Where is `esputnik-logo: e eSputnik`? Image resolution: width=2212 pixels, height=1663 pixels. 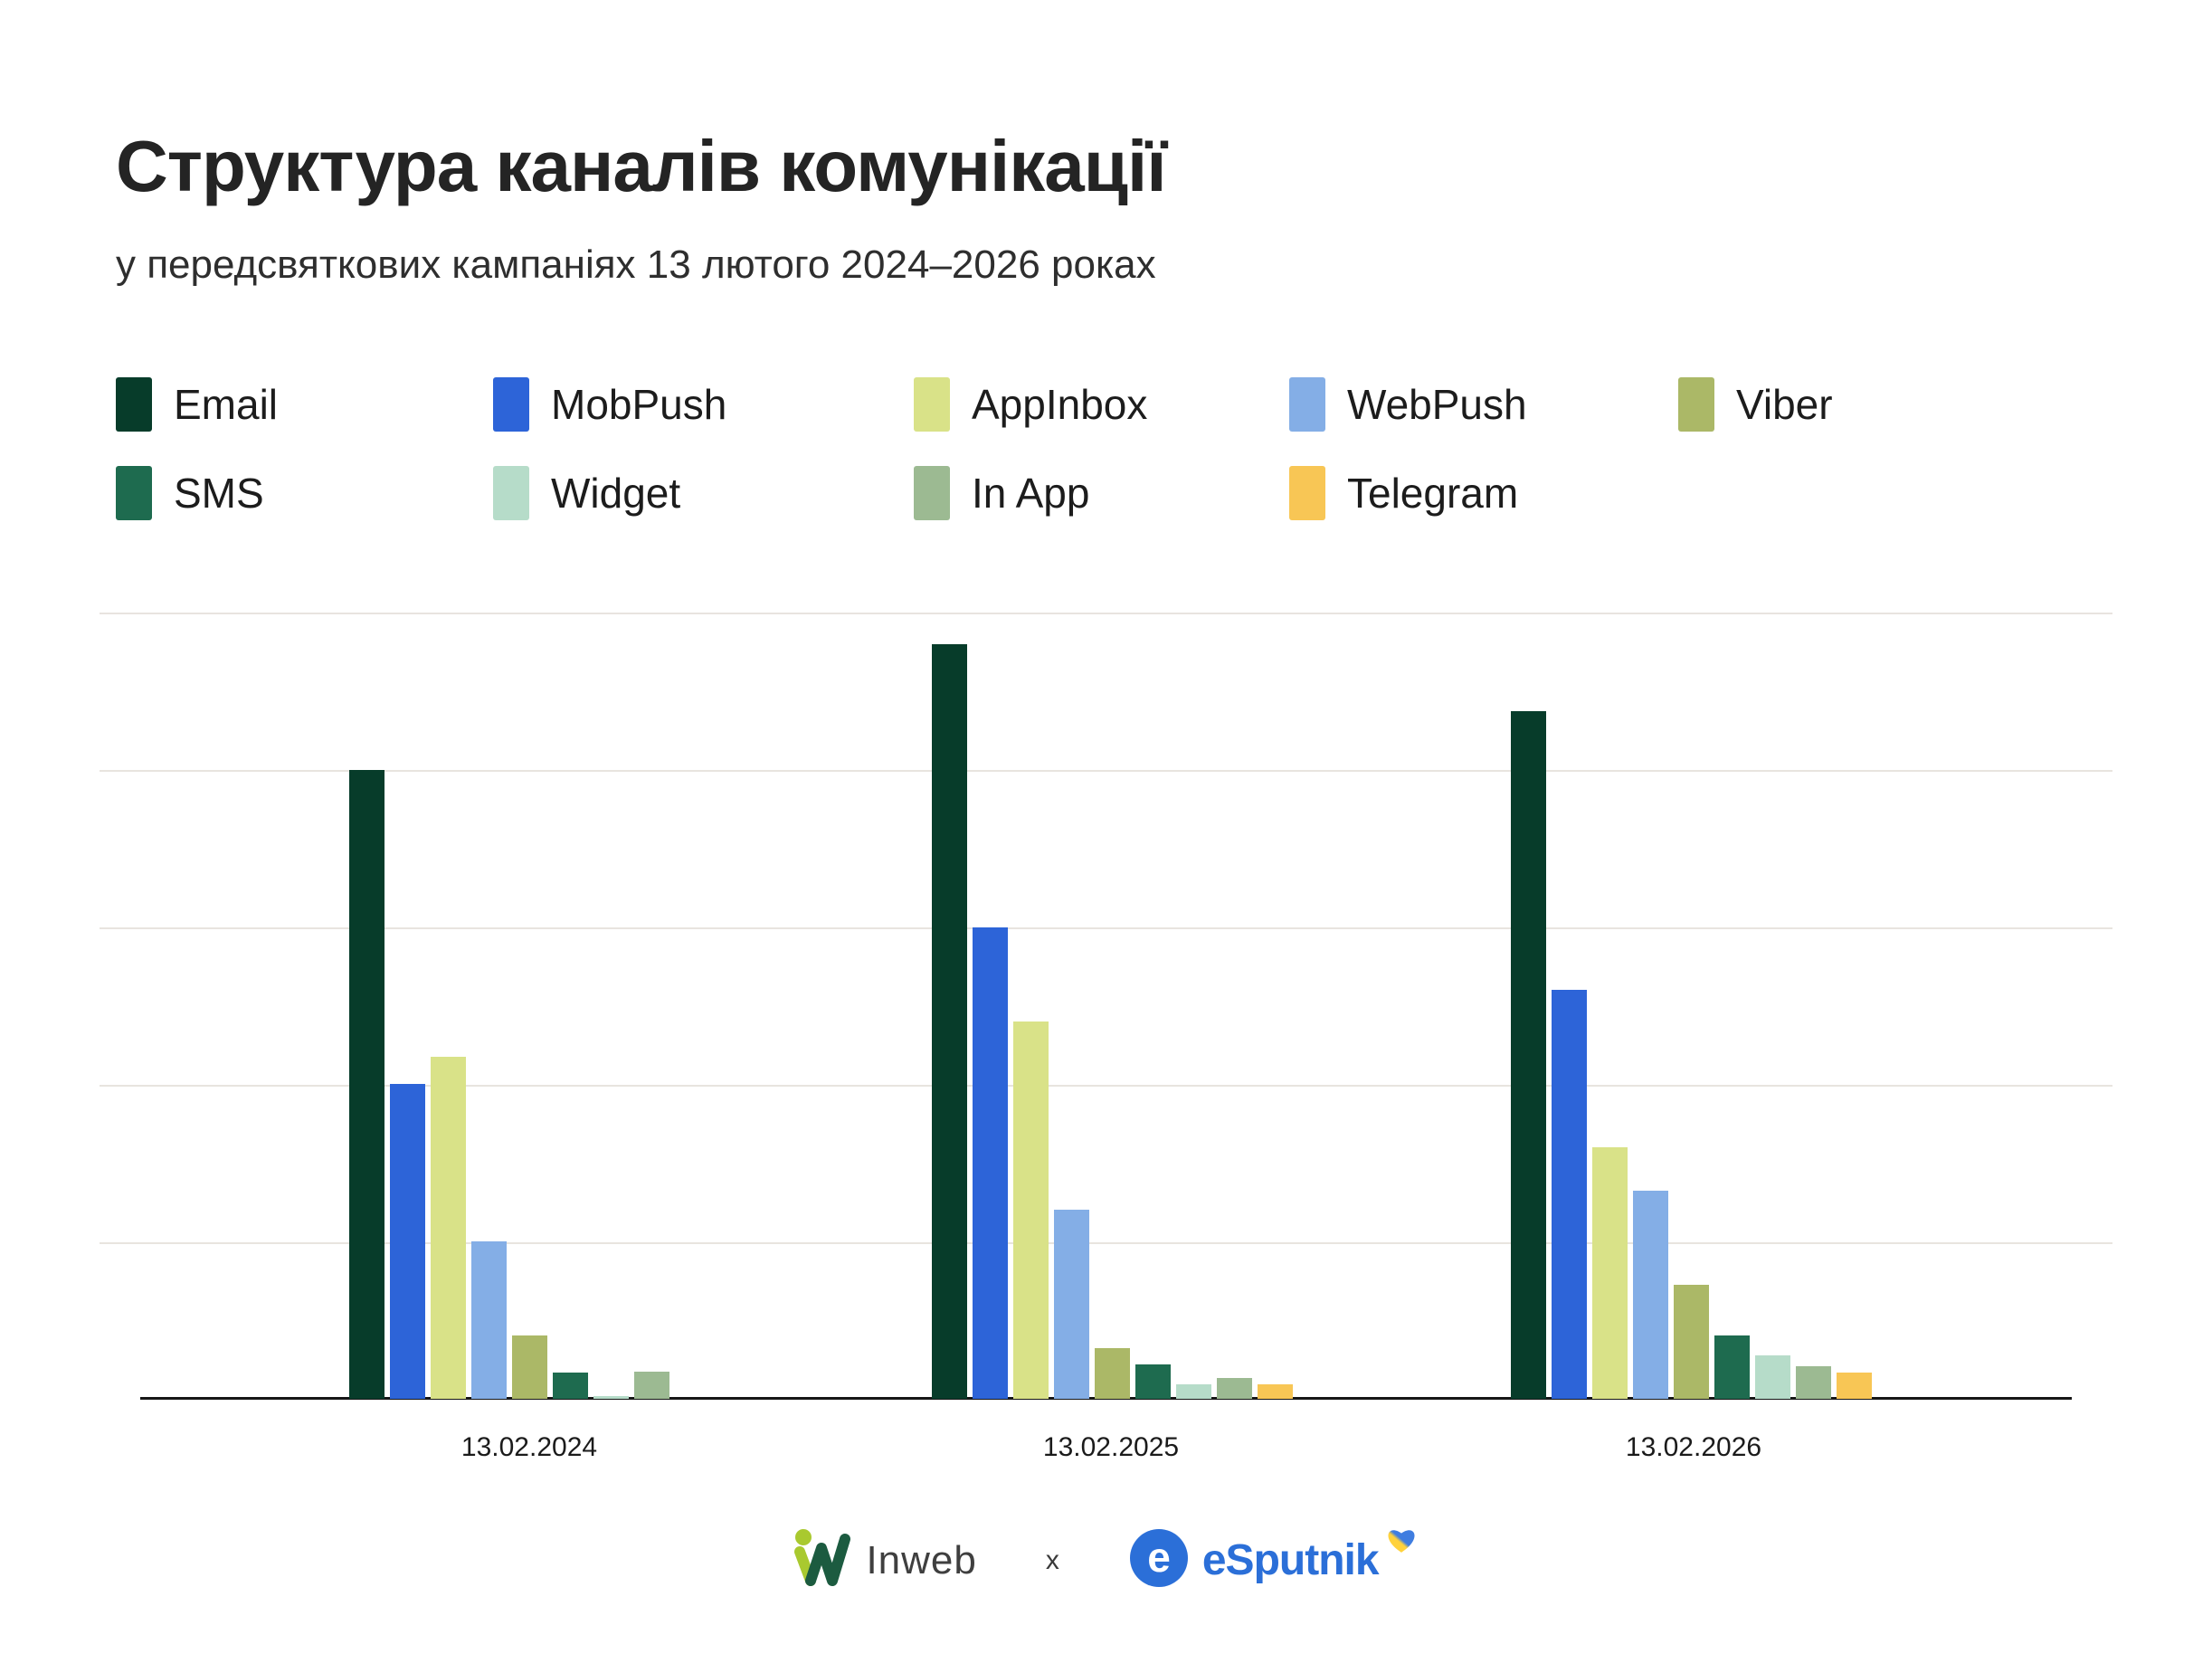
esputnik-logo: e eSputnik is located at coordinates (1275, 1560).